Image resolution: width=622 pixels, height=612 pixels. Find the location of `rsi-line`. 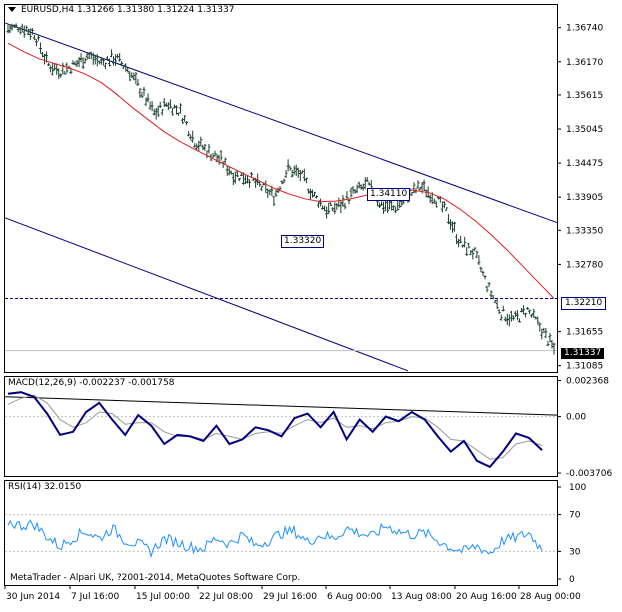

rsi-line is located at coordinates (275, 539).